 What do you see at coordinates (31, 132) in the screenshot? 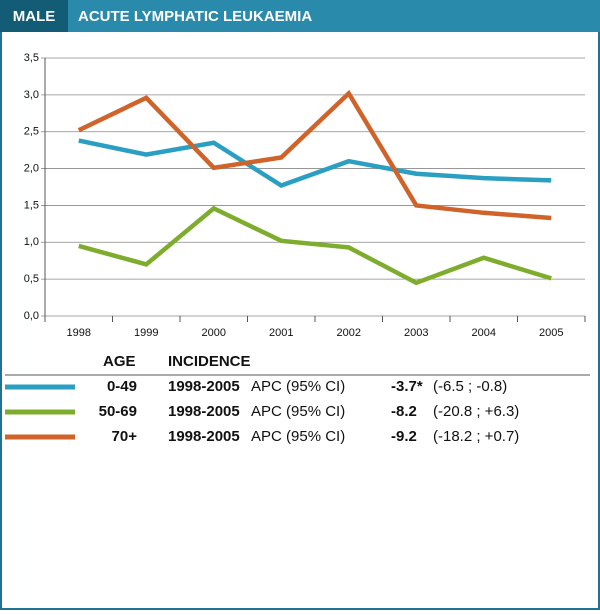
I see `y-tick-label: 2,5` at bounding box center [31, 132].